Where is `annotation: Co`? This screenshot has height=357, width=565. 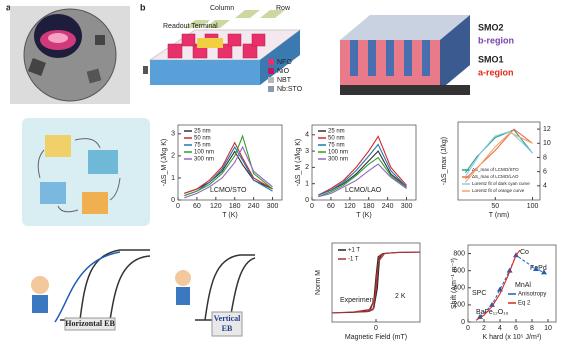
annotation: Co is located at coordinates (524, 252).